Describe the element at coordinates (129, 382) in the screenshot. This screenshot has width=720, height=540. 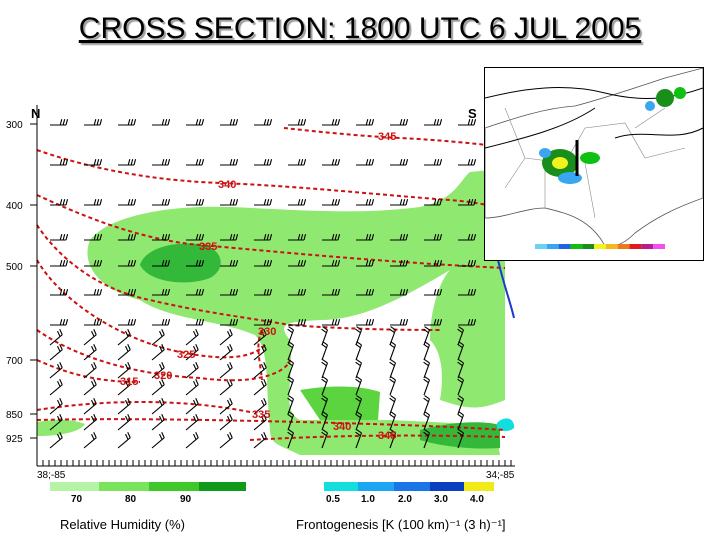
I see `theta-label: 315` at that location.